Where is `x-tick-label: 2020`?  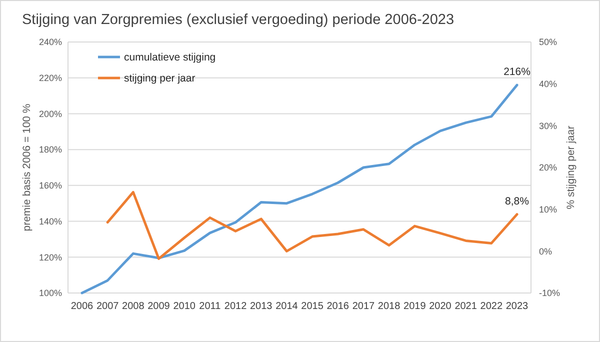
x-tick-label: 2020 is located at coordinates (440, 306).